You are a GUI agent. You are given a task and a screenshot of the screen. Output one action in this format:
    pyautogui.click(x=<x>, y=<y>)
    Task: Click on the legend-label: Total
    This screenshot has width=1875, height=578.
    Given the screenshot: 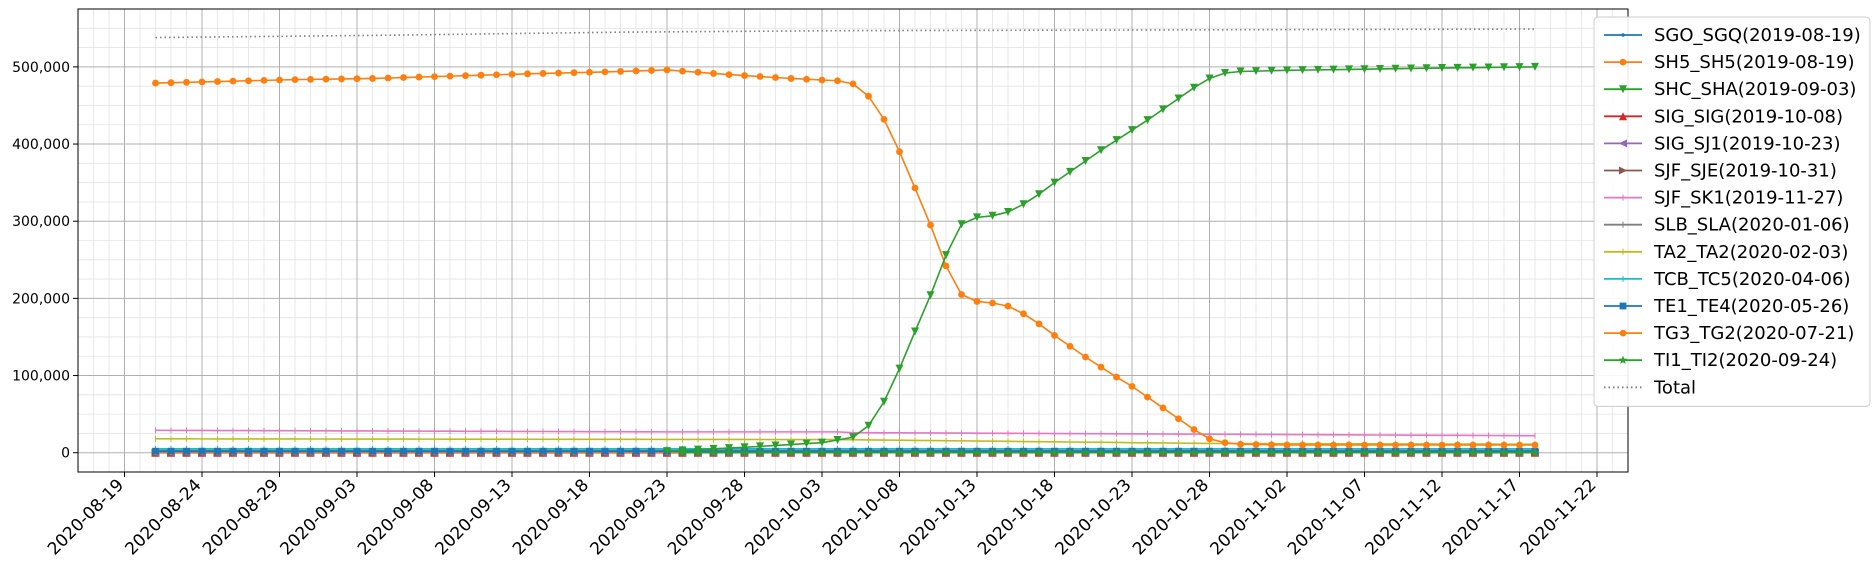 What is the action you would take?
    pyautogui.click(x=1674, y=387)
    